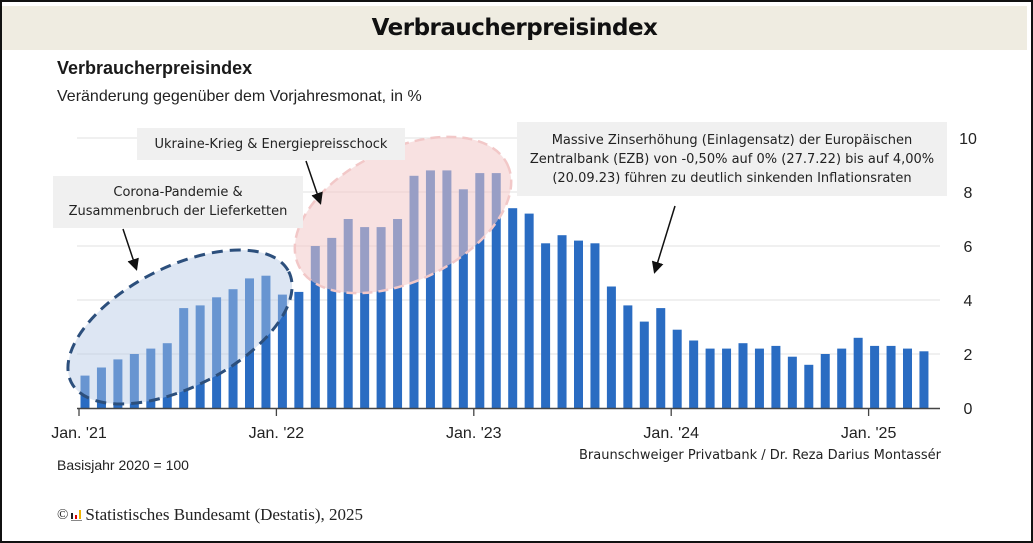  I want to click on y-tick-label: 6, so click(968, 247).